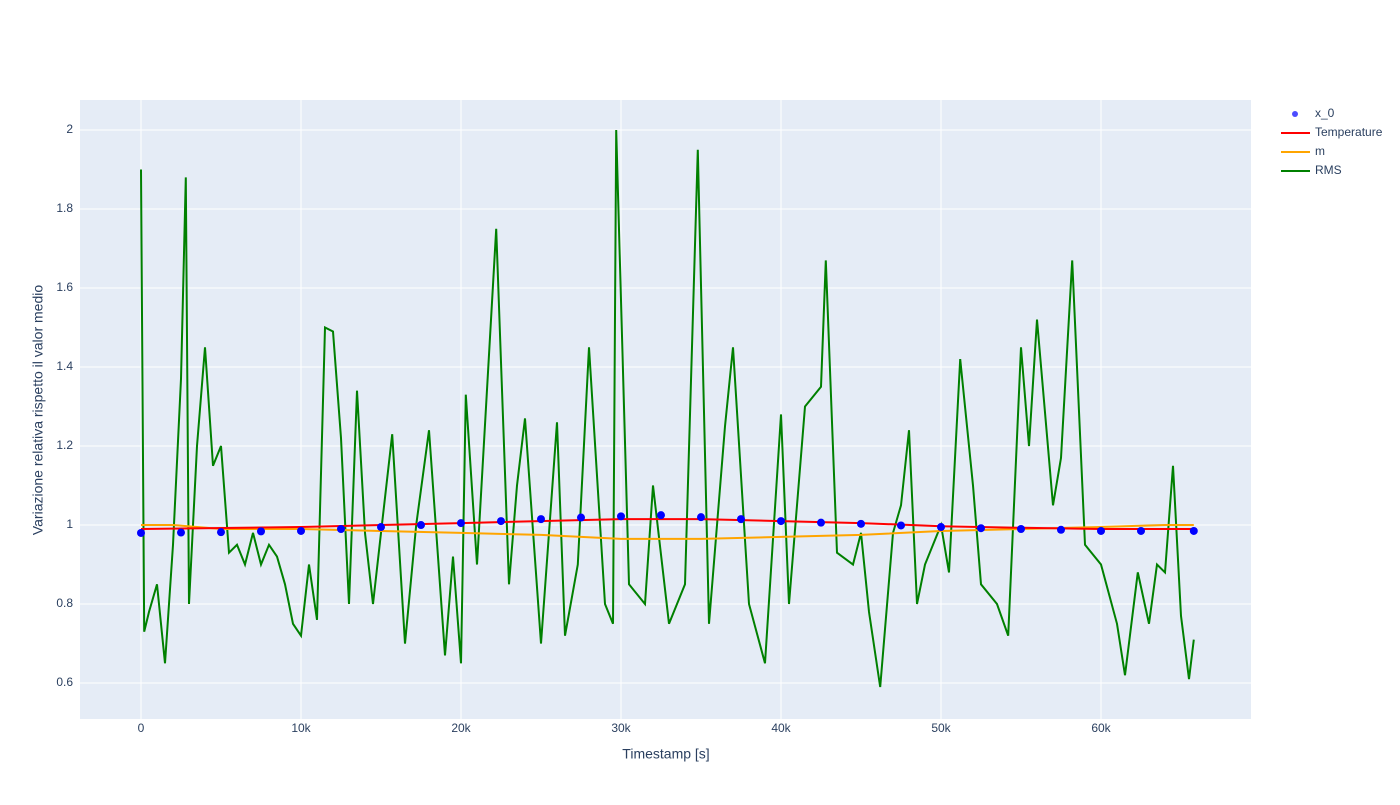 The image size is (1400, 805). Describe the element at coordinates (64, 682) in the screenshot. I see `y-tick-label: 0.6` at that location.